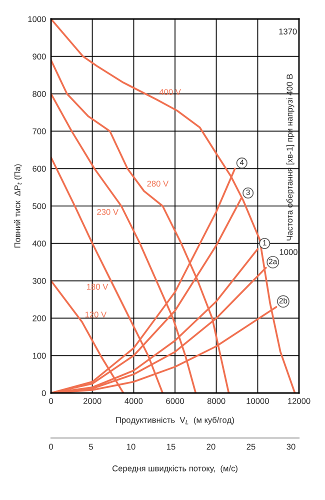 The image size is (325, 500). I want to click on x2-tick-label: 10, so click(131, 447).